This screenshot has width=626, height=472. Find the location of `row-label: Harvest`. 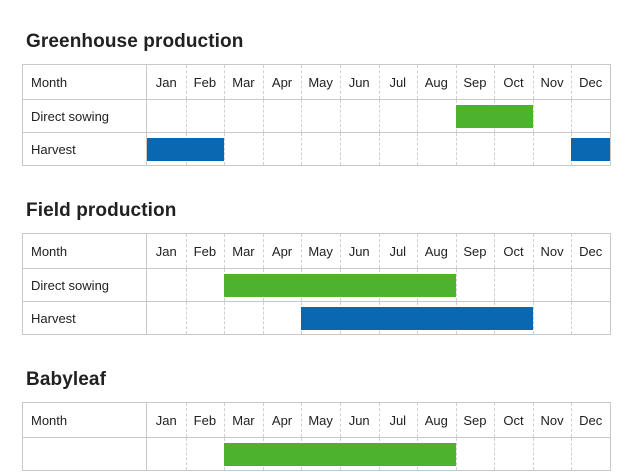

row-label: Harvest is located at coordinates (85, 149).